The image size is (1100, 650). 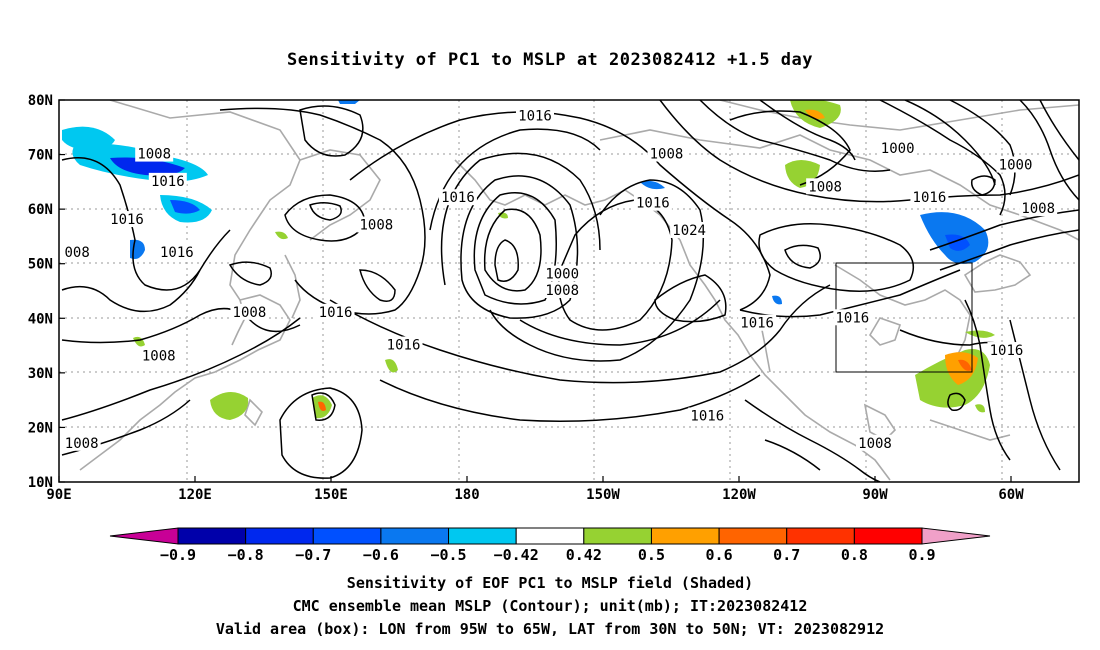 What do you see at coordinates (381, 555) in the screenshot?
I see `colorbar-label: −0.6` at bounding box center [381, 555].